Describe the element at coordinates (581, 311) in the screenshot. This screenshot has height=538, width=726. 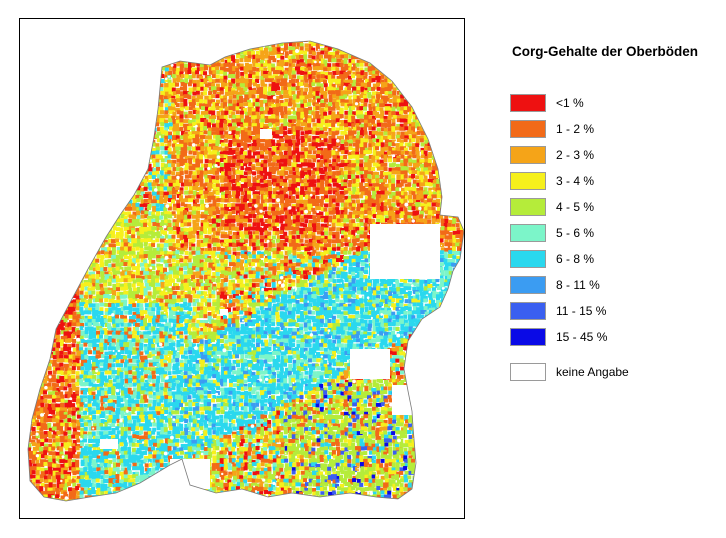
I see `legend-label: 11 - 15 %` at that location.